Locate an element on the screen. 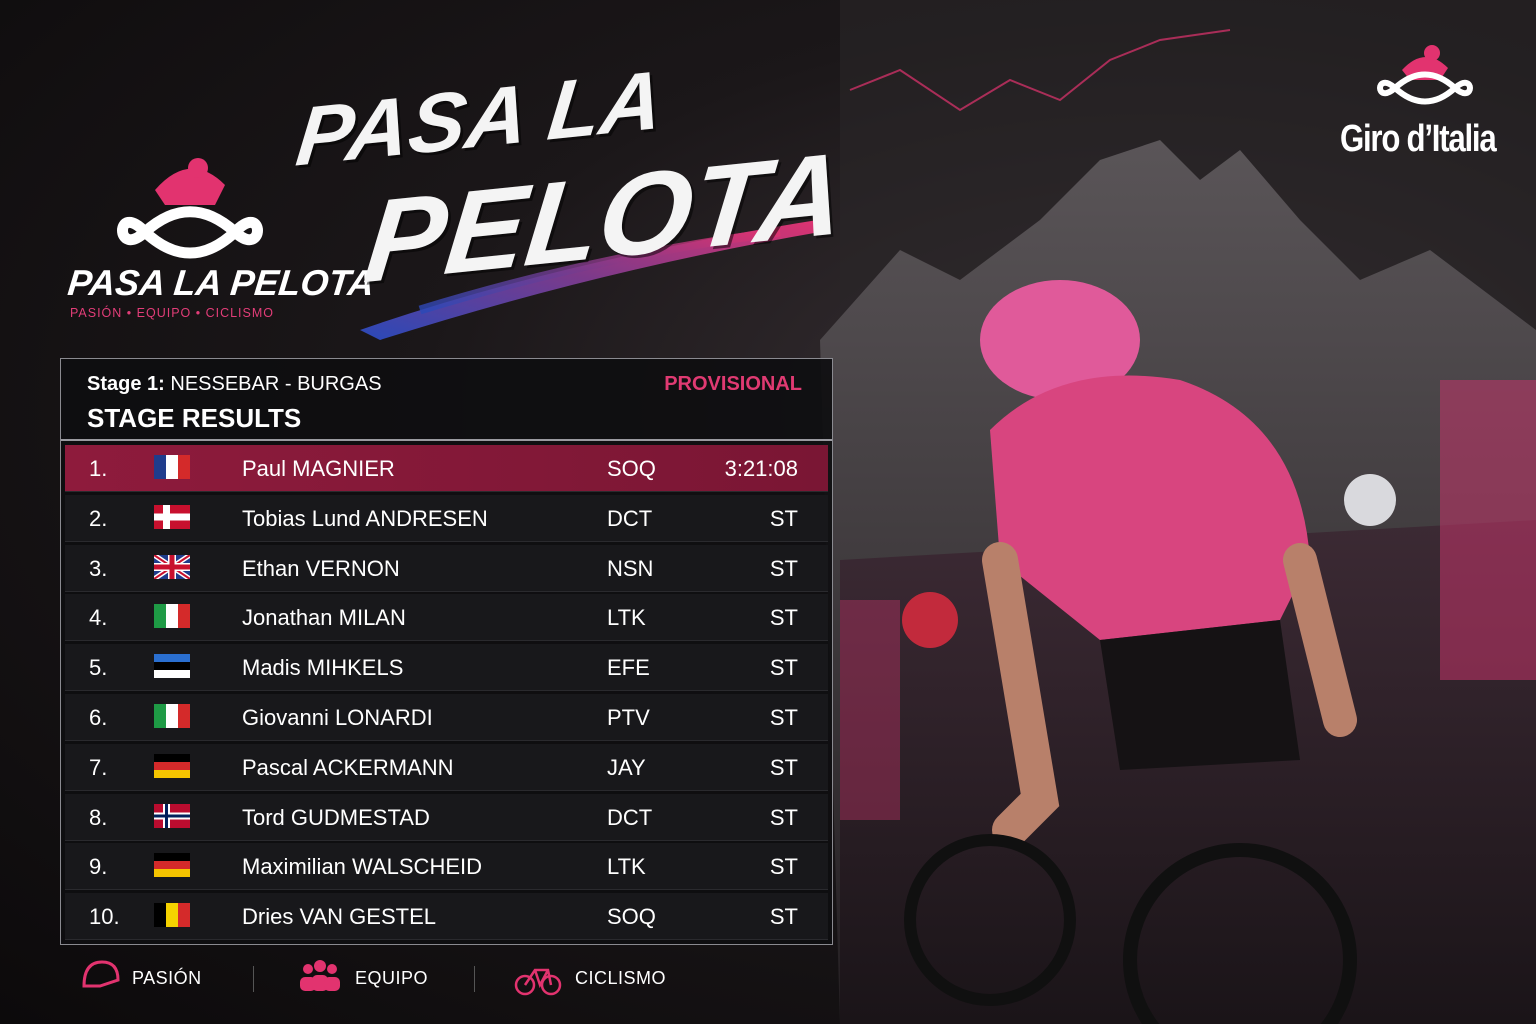 Image resolution: width=1536 pixels, height=1024 pixels. result-row: 6. Giovanni LONARDI PTV ST is located at coordinates (446, 717).